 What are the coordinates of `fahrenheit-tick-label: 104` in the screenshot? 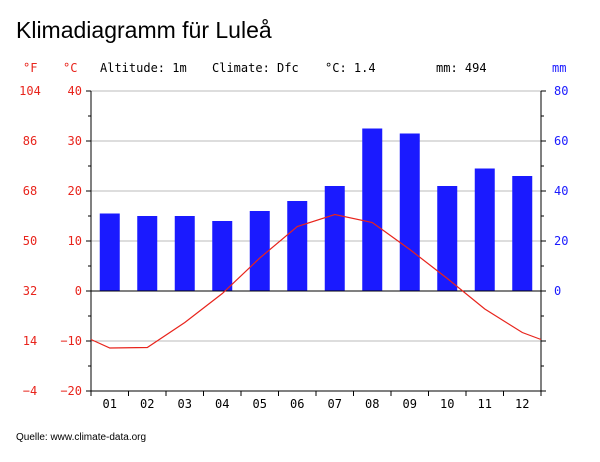 It's located at (30, 91).